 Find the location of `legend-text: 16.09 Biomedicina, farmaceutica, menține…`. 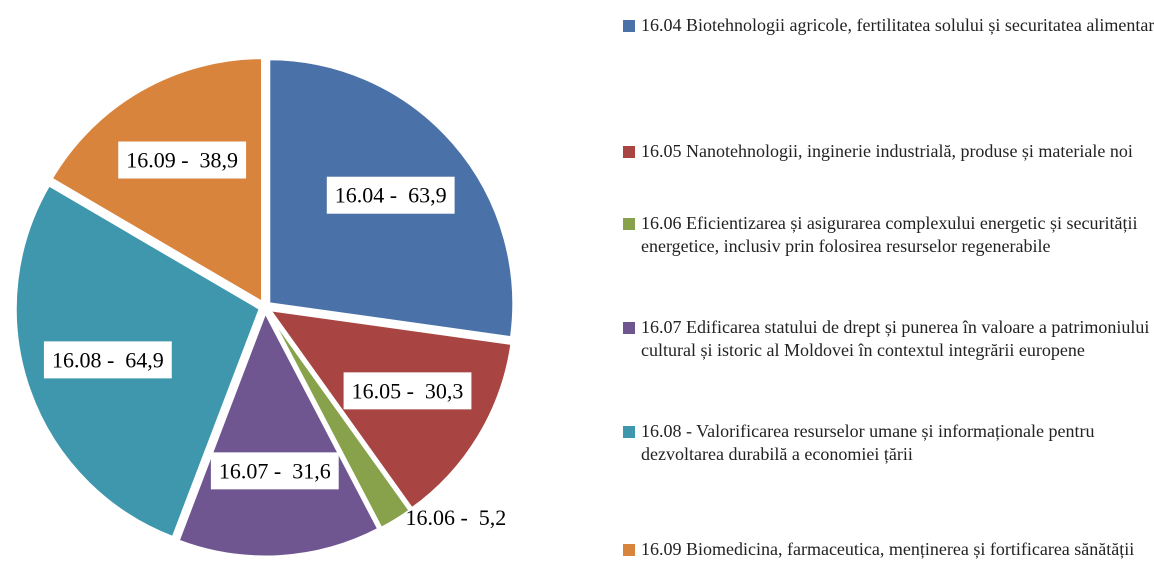

legend-text: 16.09 Biomedicina, farmaceutica, menține… is located at coordinates (888, 549).